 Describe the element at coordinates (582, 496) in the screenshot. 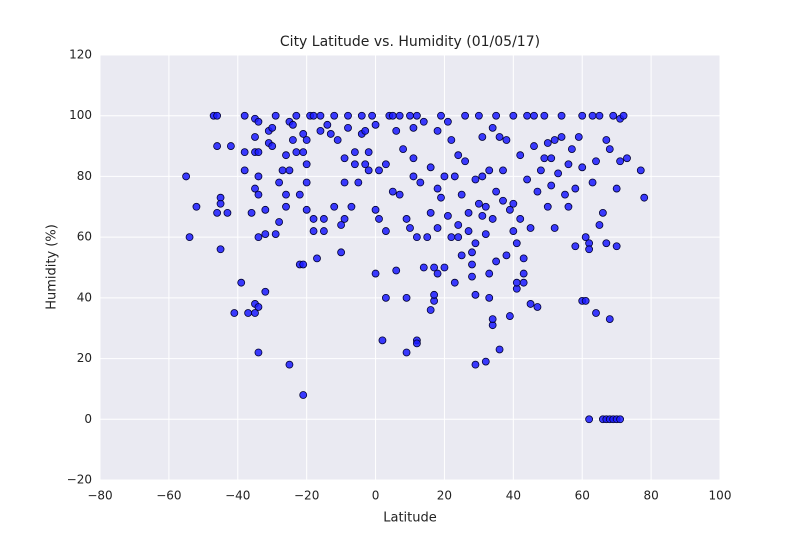

I see `x-tick-label: 60` at that location.